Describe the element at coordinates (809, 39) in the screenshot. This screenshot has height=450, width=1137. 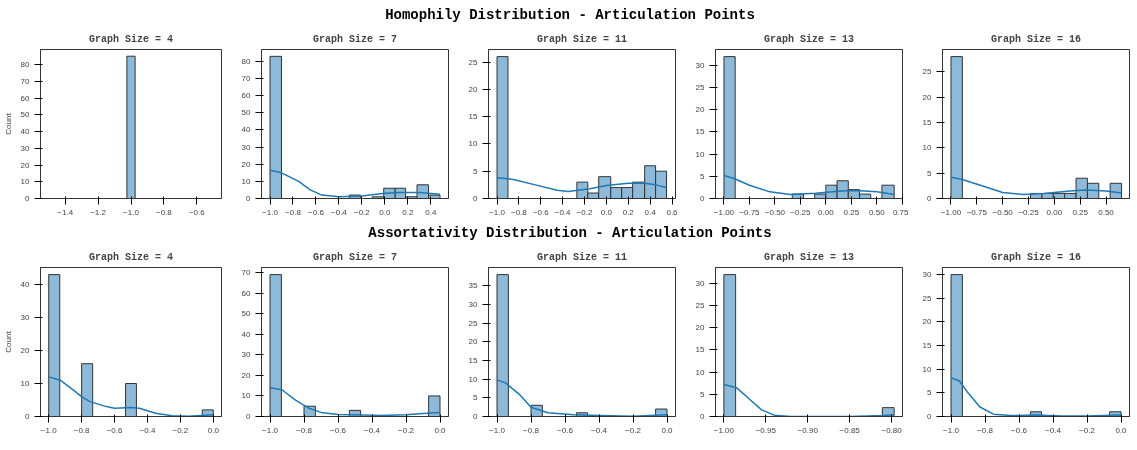
I see `chart-title: Graph Size = 13` at that location.